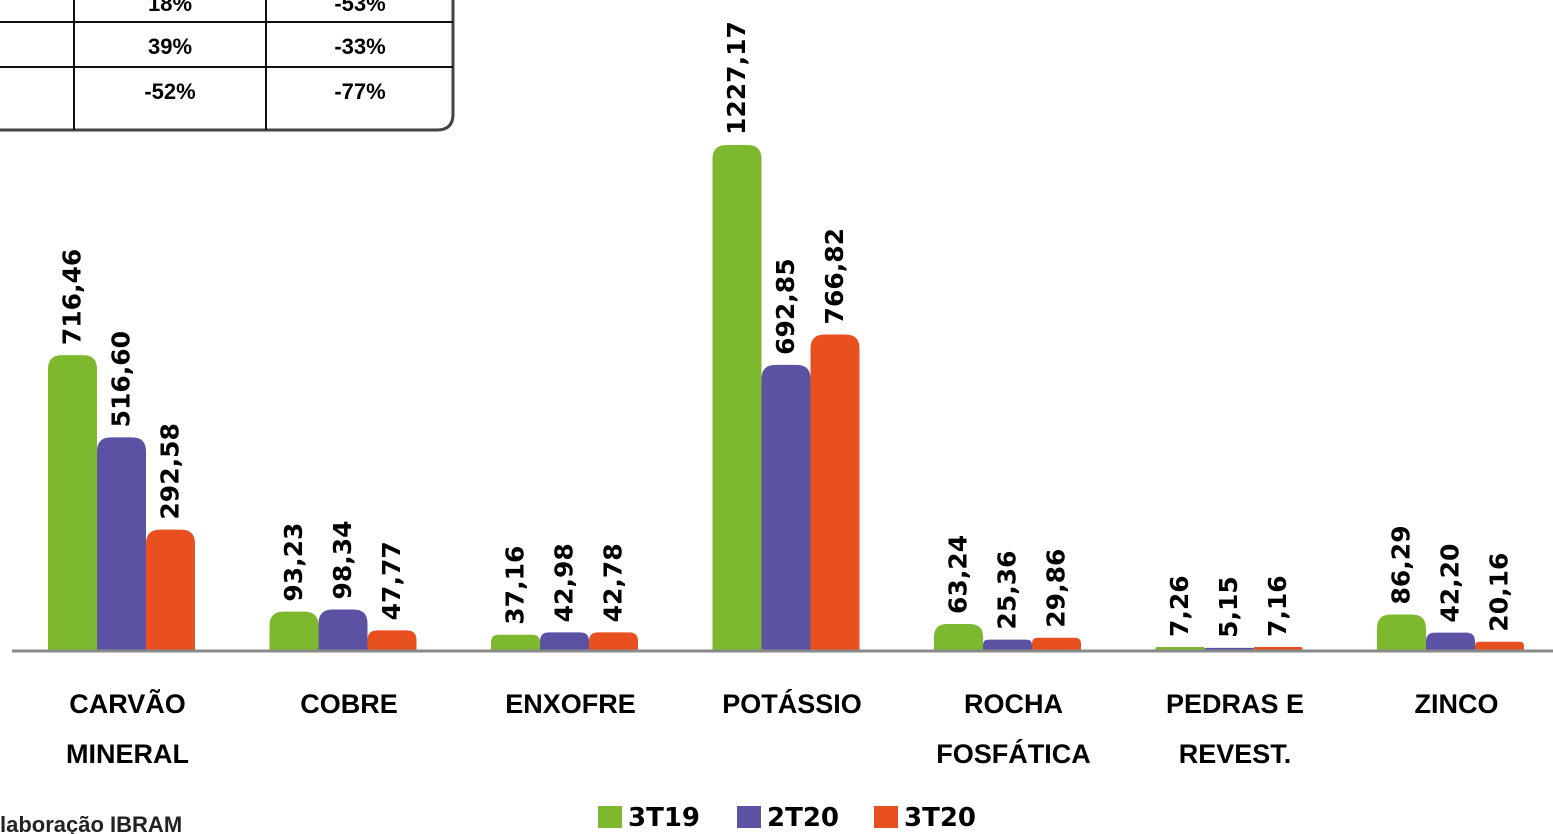  Describe the element at coordinates (1277, 606) in the screenshot. I see `data-label: 7,16` at that location.